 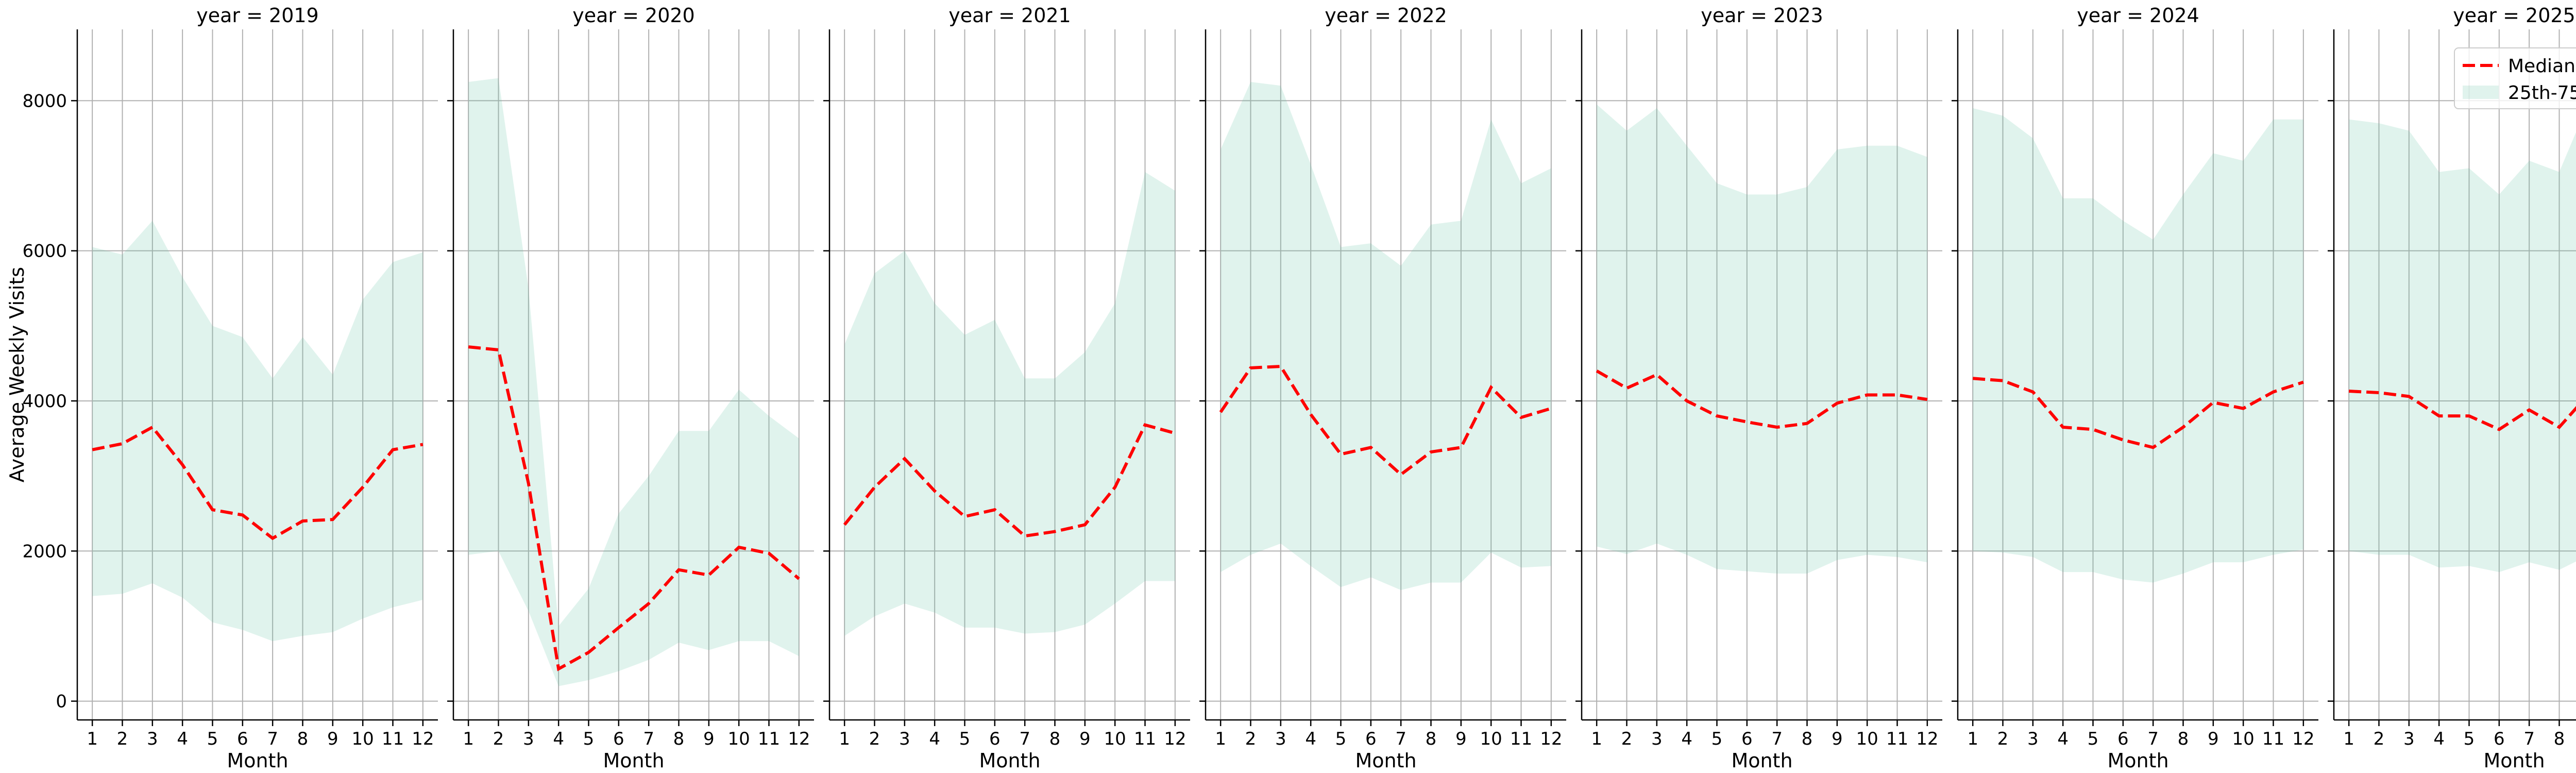 What do you see at coordinates (2541, 66) in the screenshot?
I see `legend-label: Median` at bounding box center [2541, 66].